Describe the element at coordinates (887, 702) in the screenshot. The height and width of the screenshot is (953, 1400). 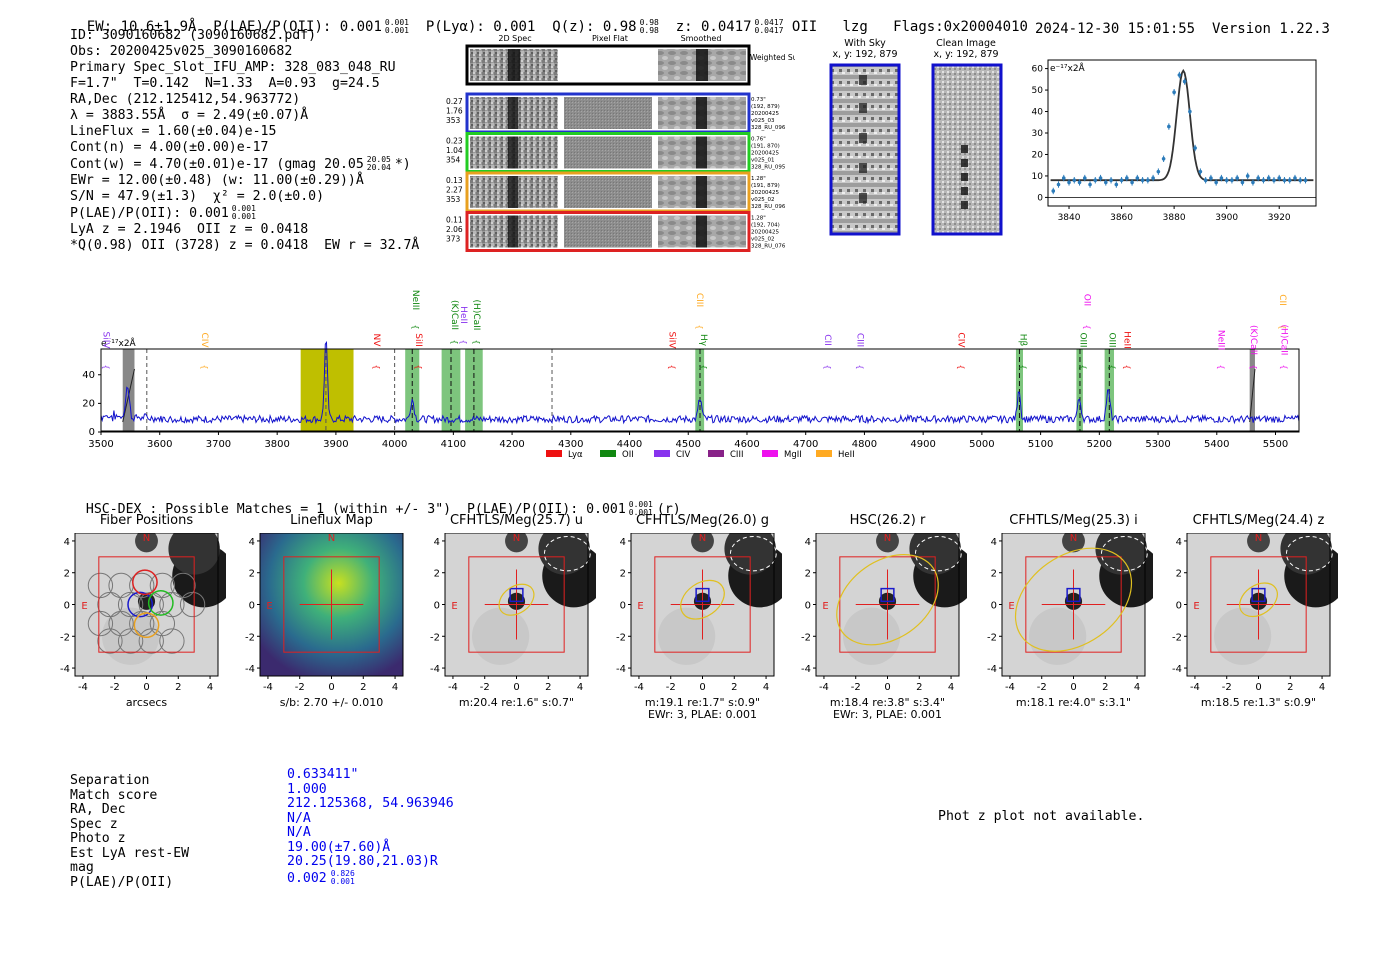
I see `cutout-caption-line1: m:18.4 re:3.8" s:3.4"` at that location.